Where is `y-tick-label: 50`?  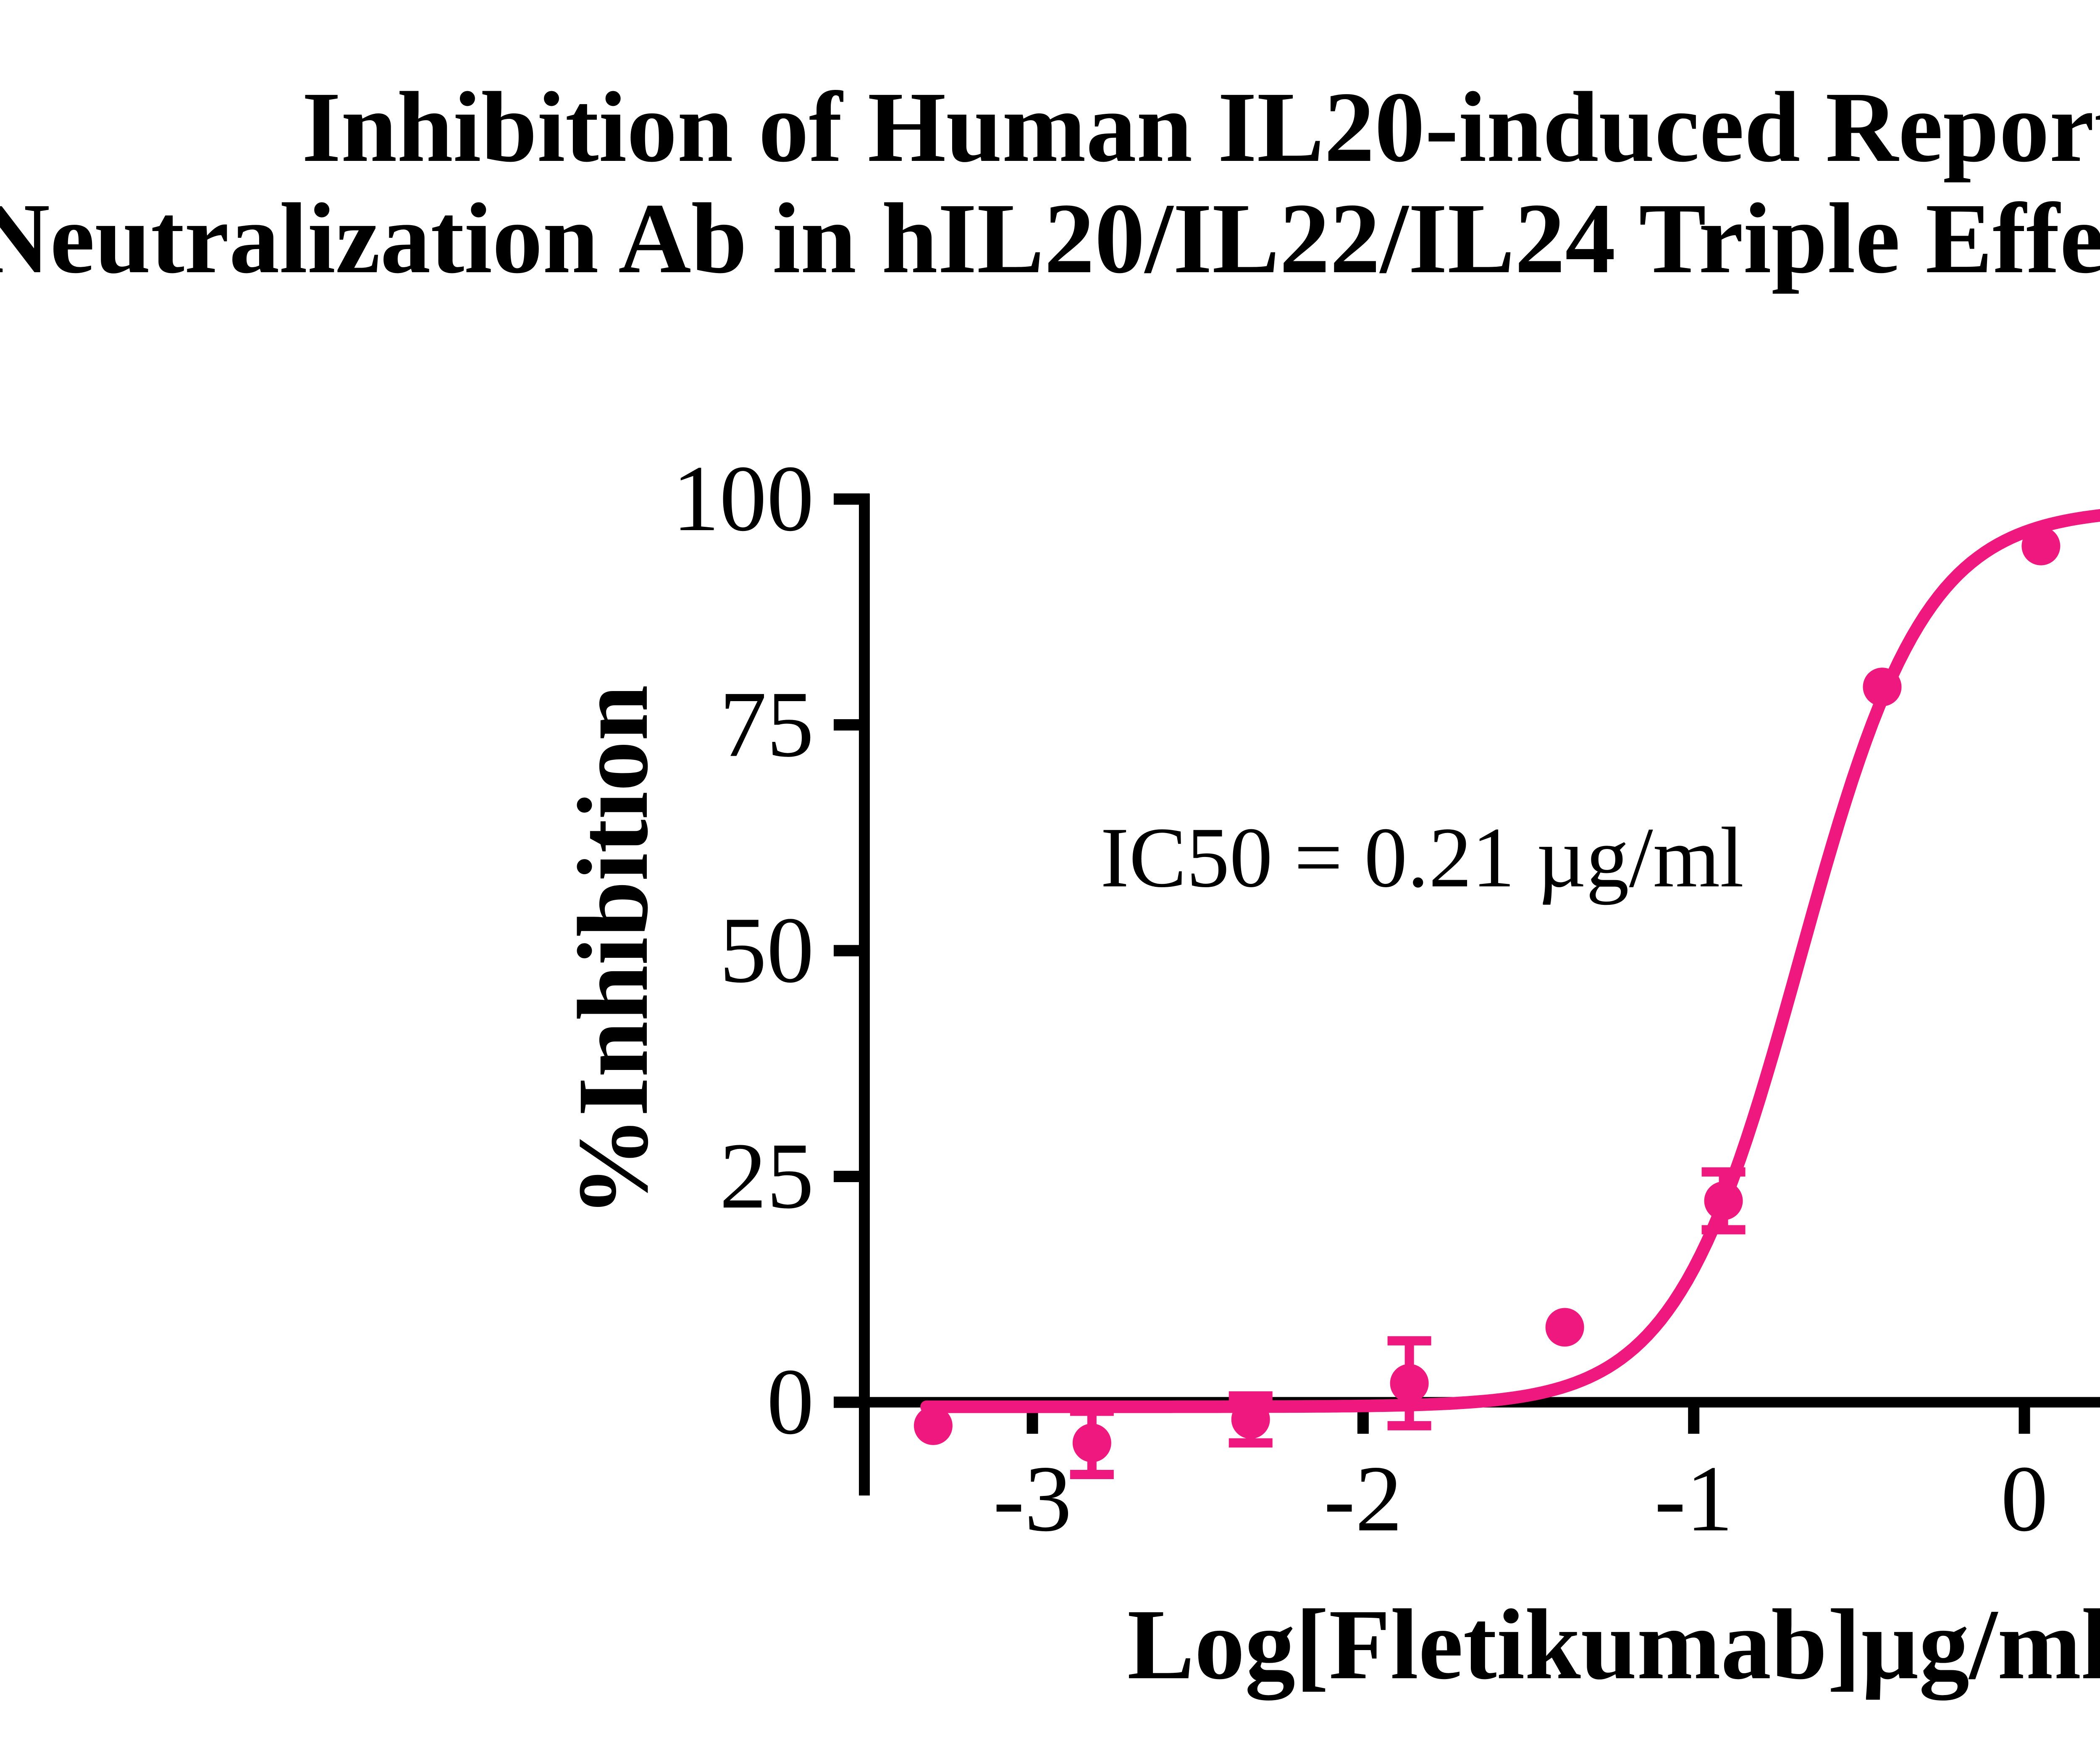 y-tick-label: 50 is located at coordinates (766, 949).